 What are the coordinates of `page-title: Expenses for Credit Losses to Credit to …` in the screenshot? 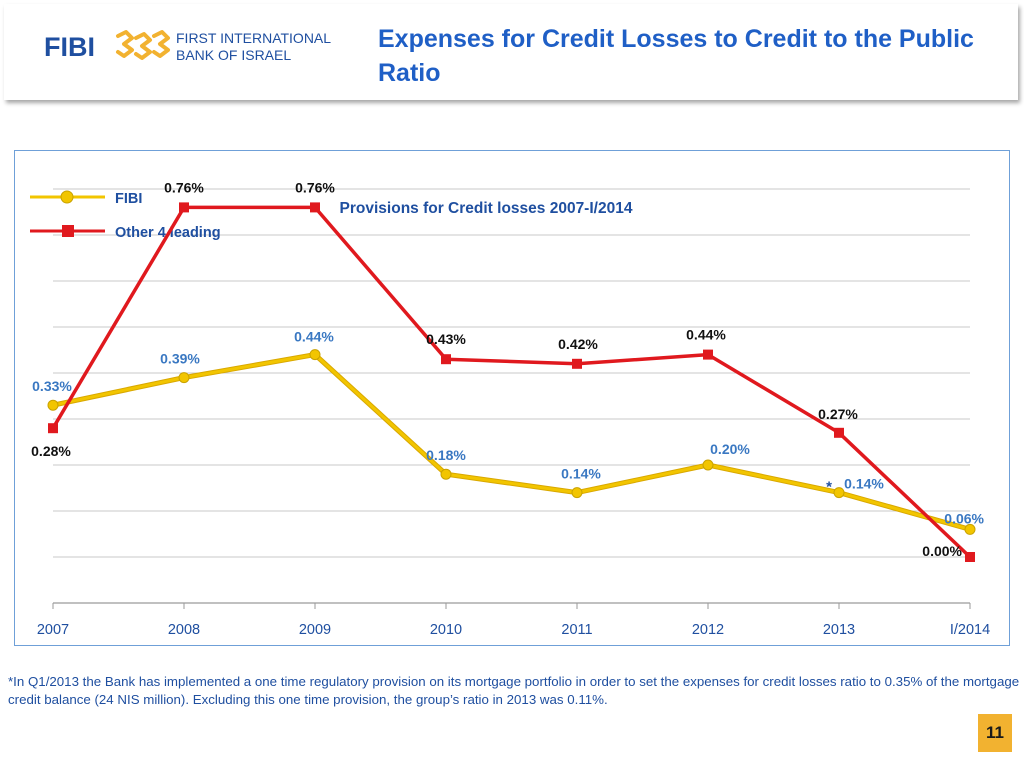 It's located at (676, 56).